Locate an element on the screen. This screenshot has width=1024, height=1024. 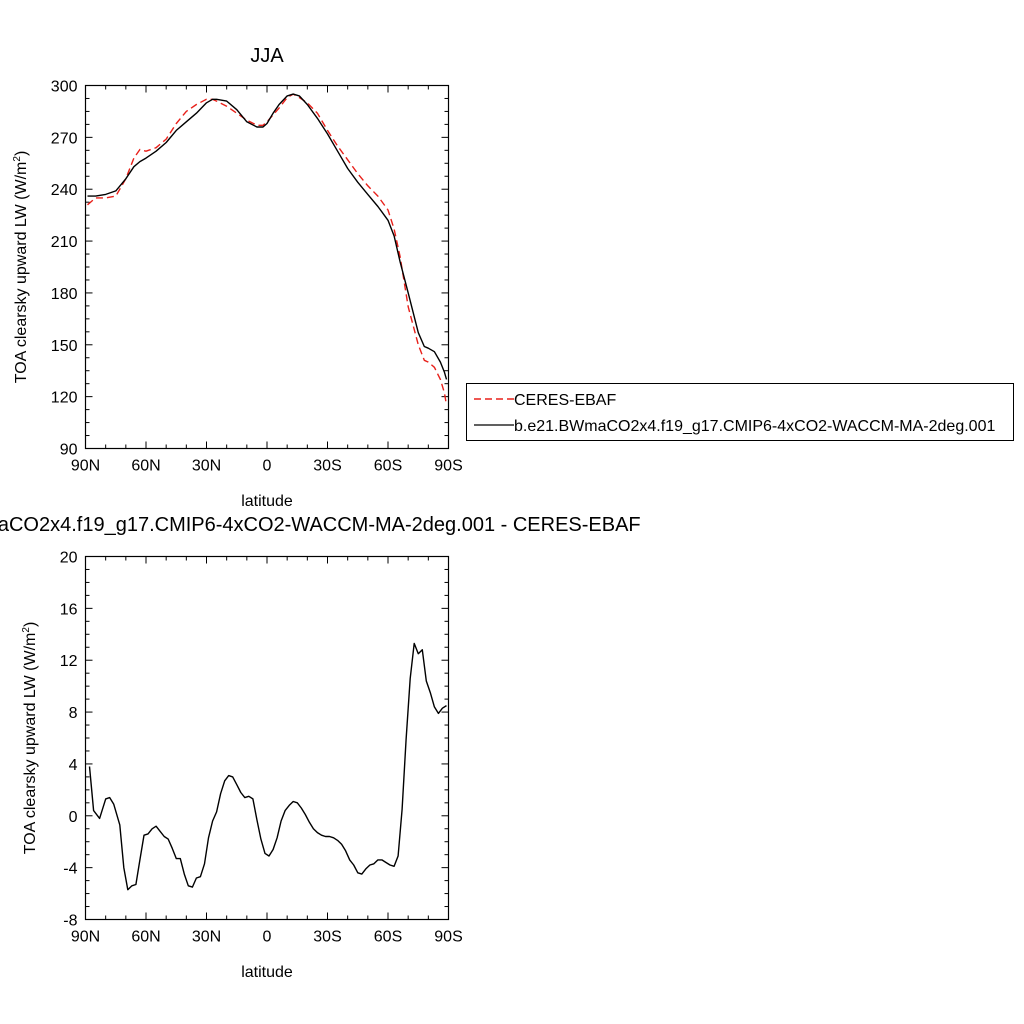
bottom-y-tick-label: 8 is located at coordinates (73, 713).